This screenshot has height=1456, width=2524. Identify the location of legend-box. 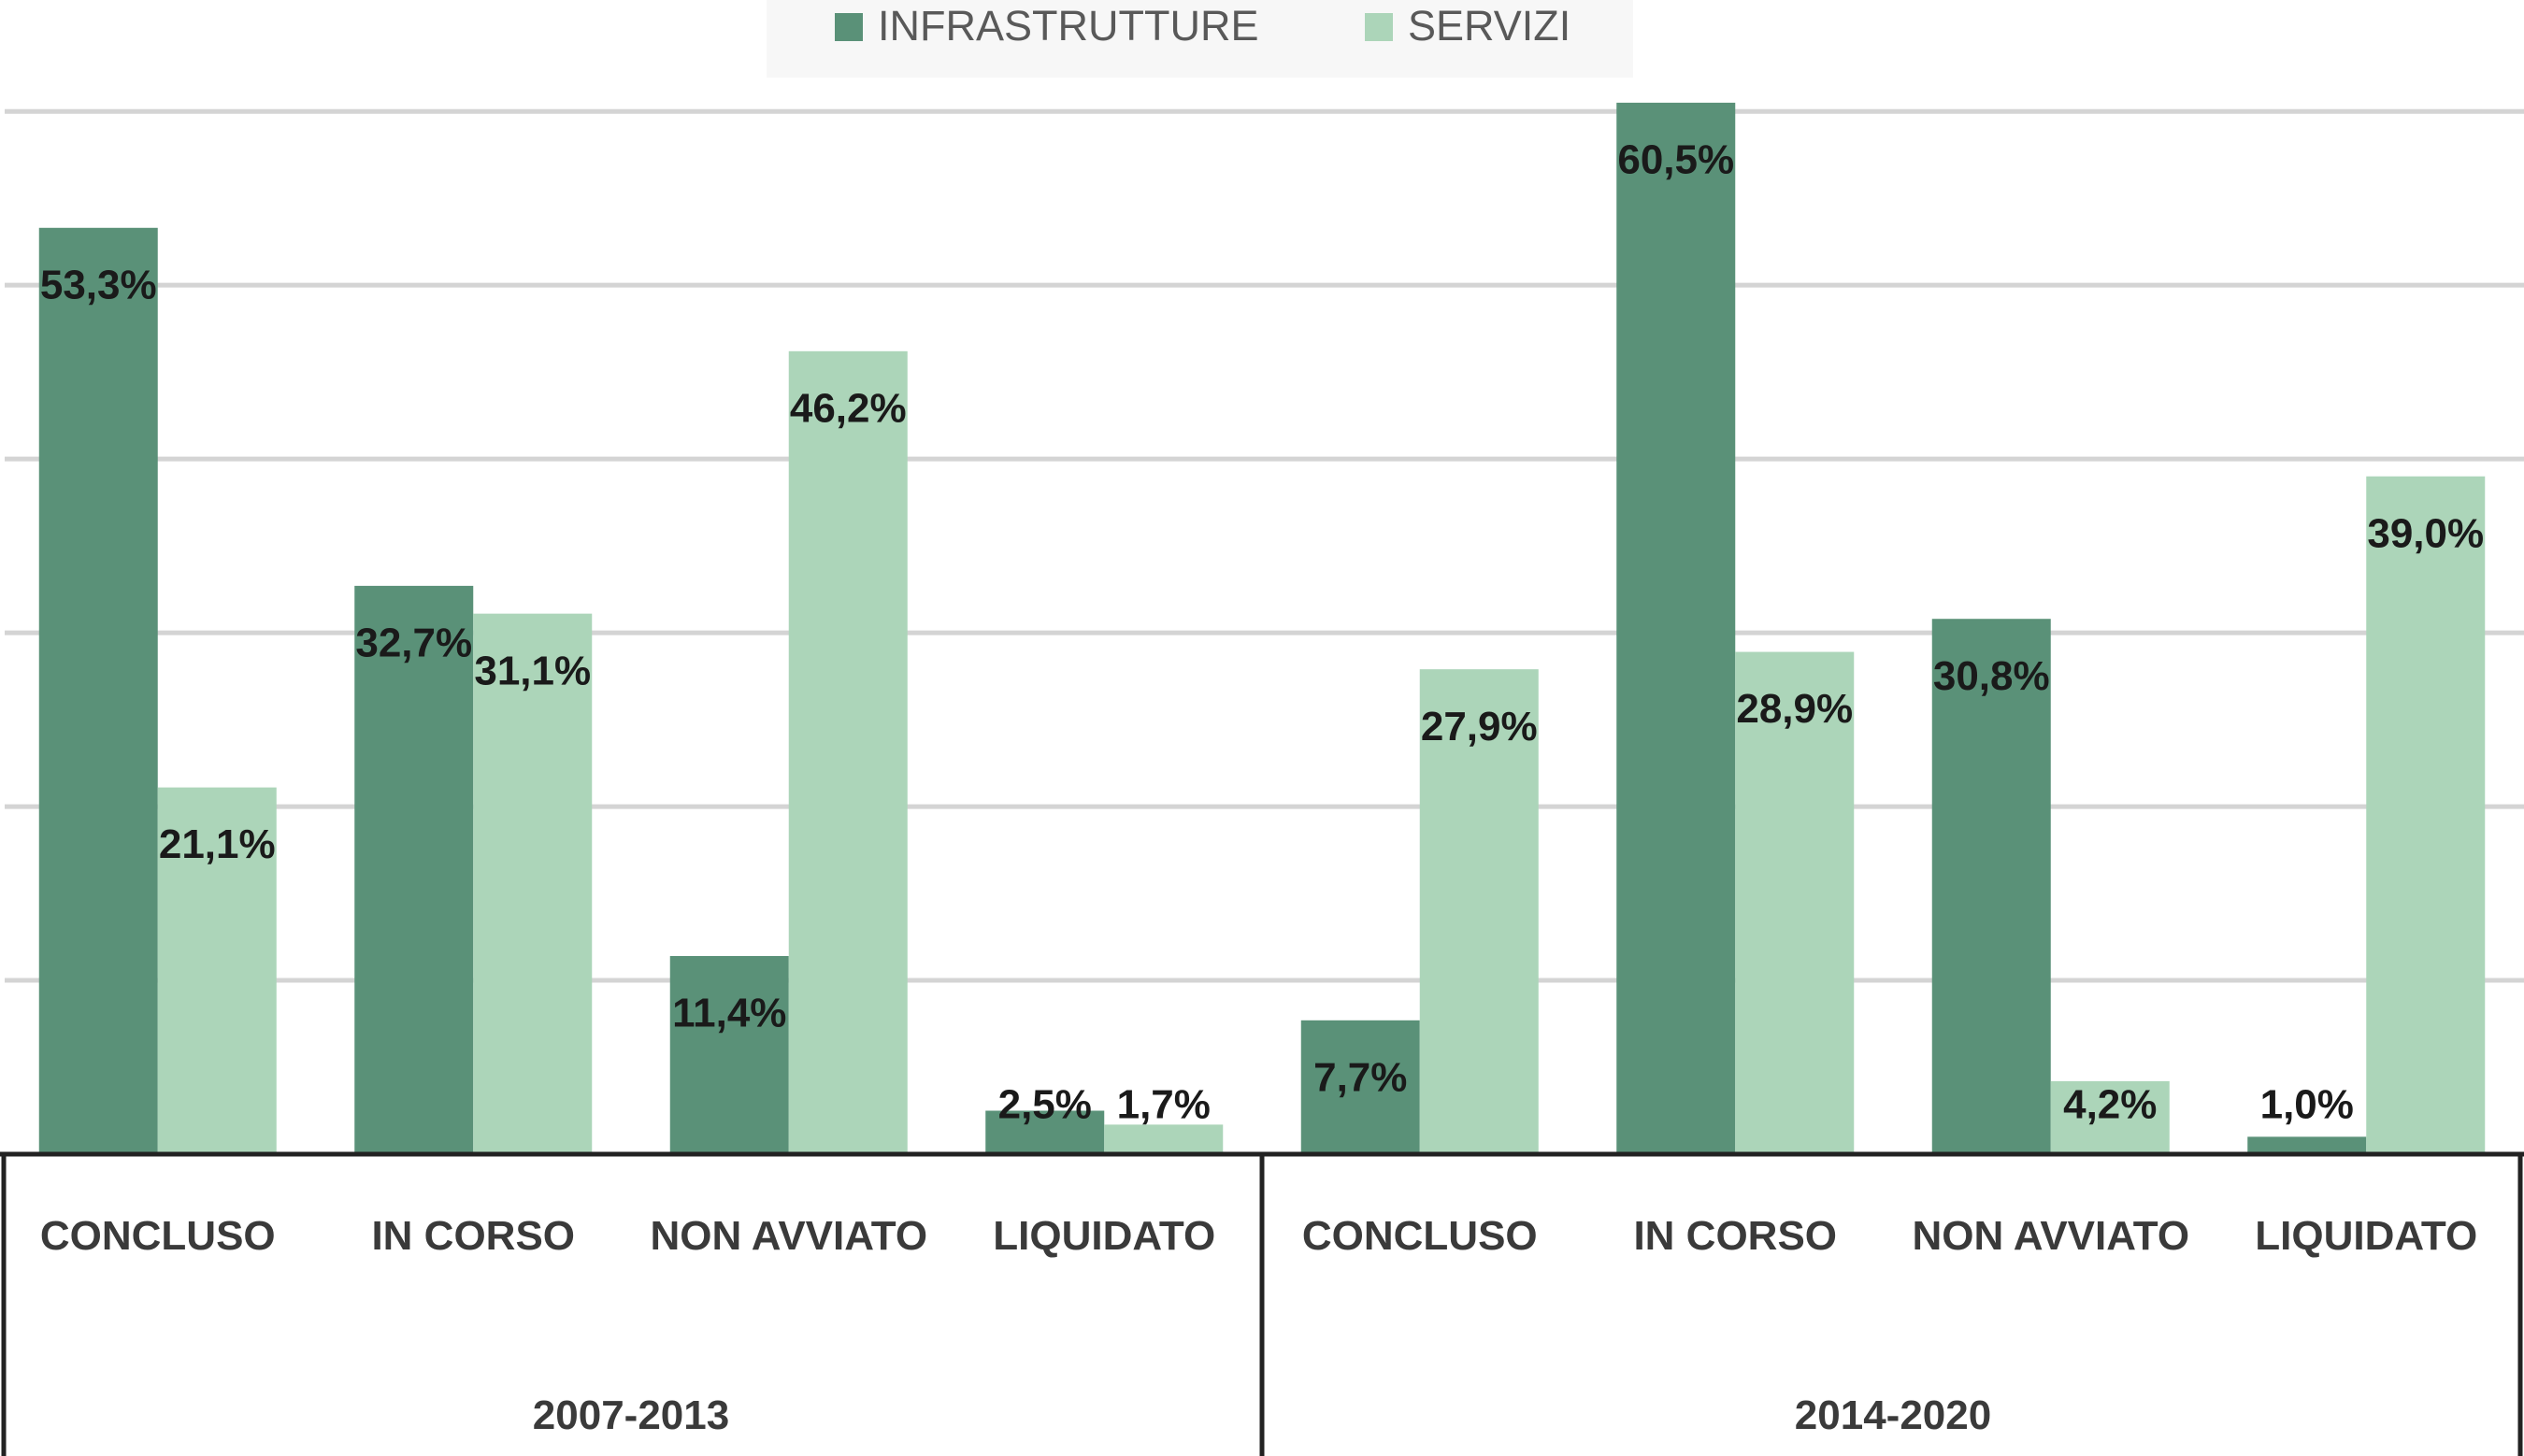
(1200, 39).